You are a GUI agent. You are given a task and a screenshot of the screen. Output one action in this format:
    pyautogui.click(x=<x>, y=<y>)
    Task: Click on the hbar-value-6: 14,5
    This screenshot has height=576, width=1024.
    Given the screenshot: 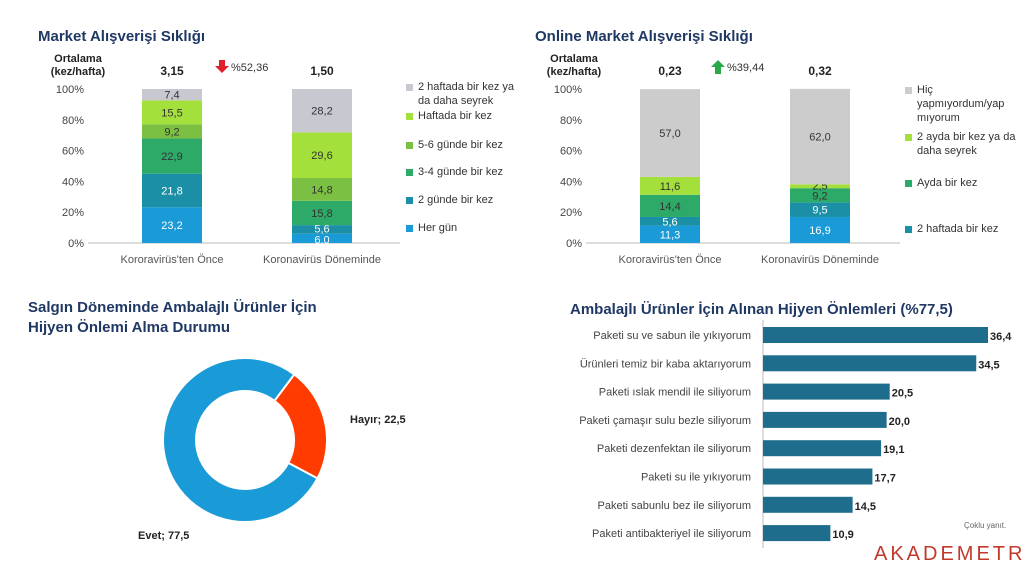 What is the action you would take?
    pyautogui.click(x=865, y=507)
    